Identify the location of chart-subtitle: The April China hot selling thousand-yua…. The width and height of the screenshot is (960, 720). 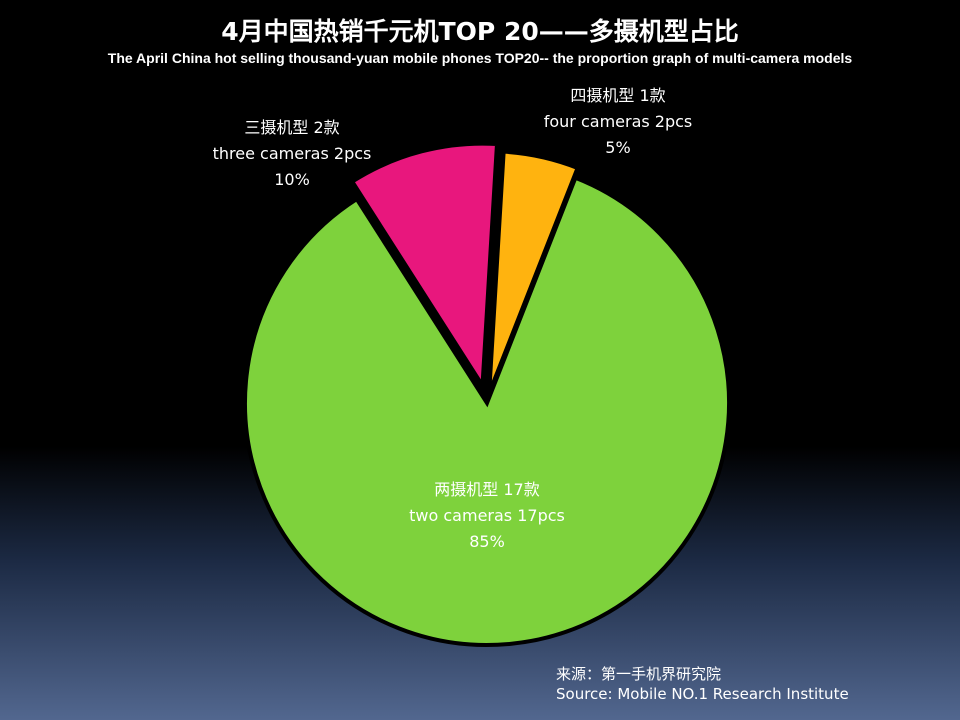
(480, 58).